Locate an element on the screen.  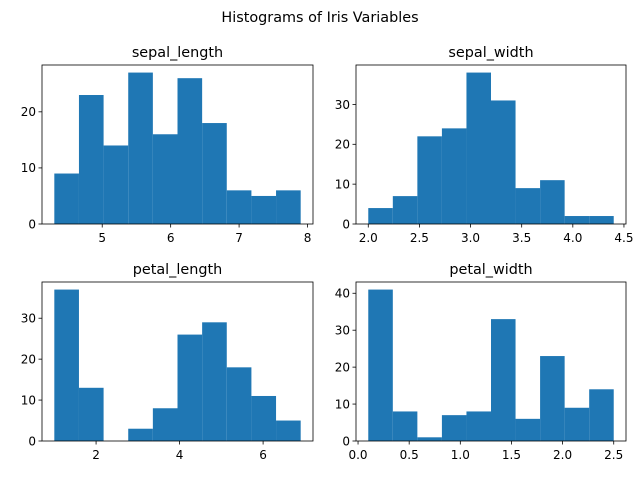
y-tick-label: 40 is located at coordinates (342, 294).